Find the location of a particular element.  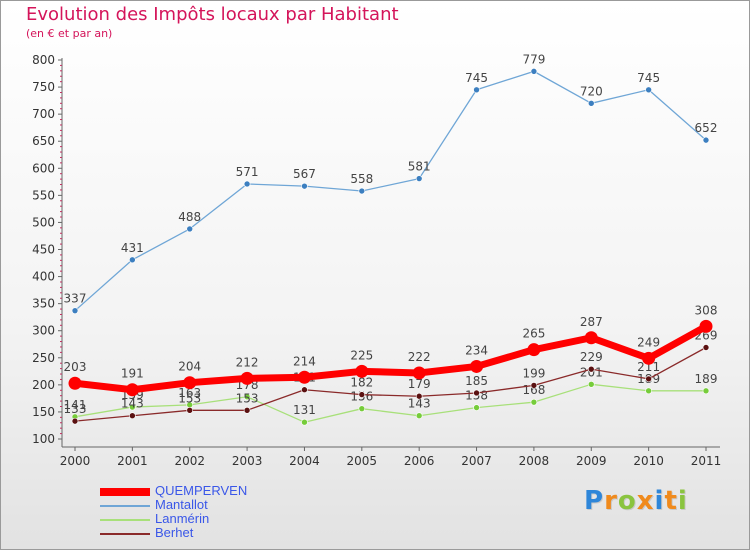

chart-subtitle: (en € et par an) is located at coordinates (69, 33).